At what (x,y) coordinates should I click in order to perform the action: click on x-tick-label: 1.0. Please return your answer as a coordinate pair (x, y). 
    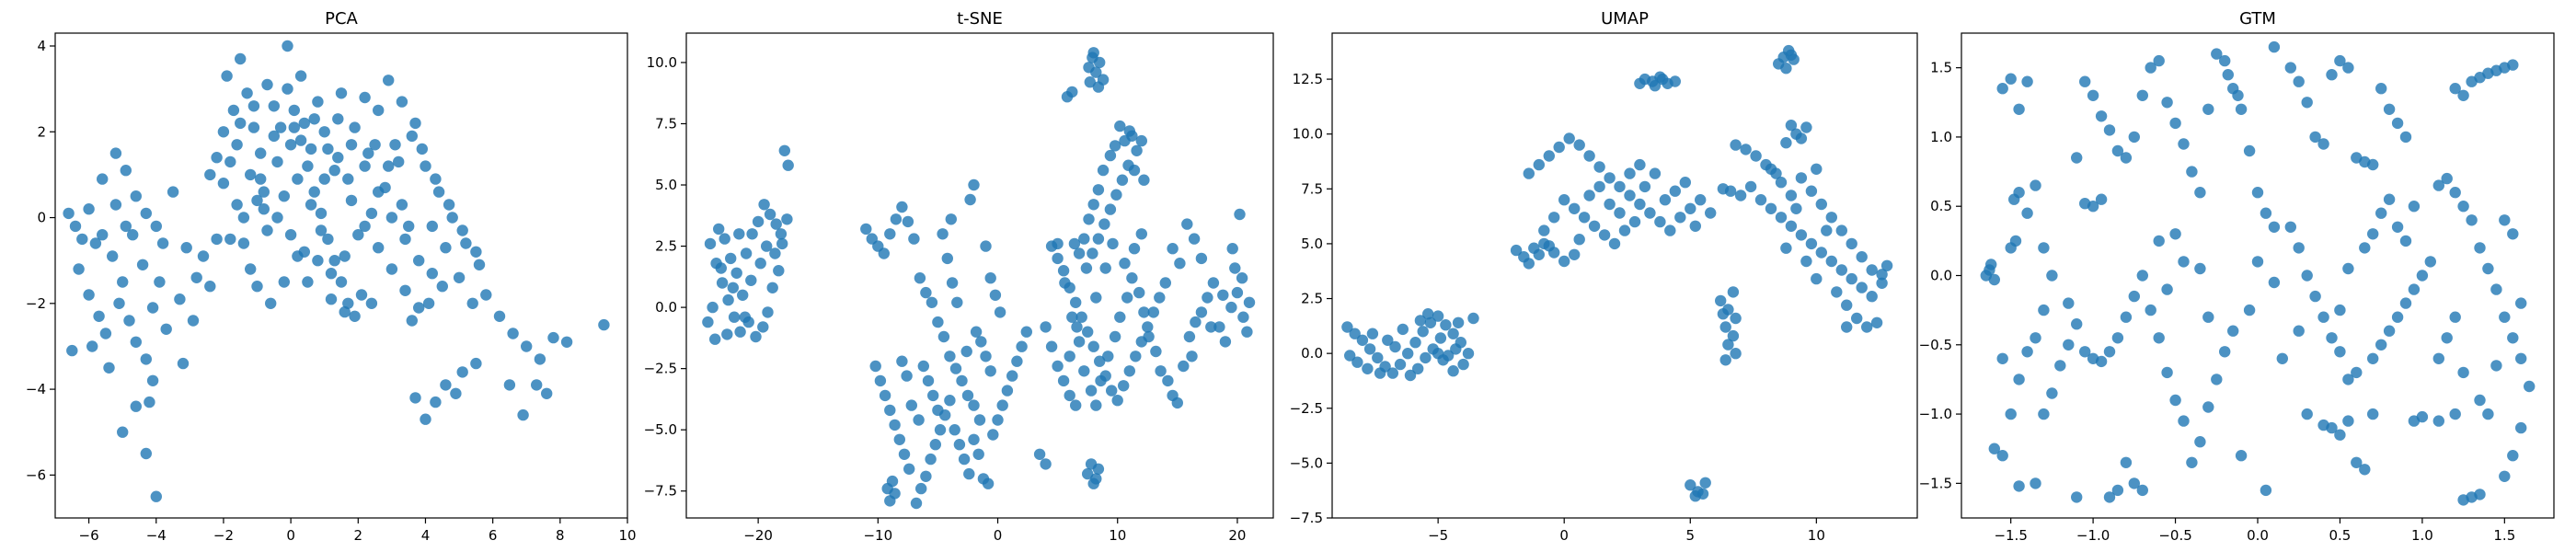
    Looking at the image, I should click on (2422, 535).